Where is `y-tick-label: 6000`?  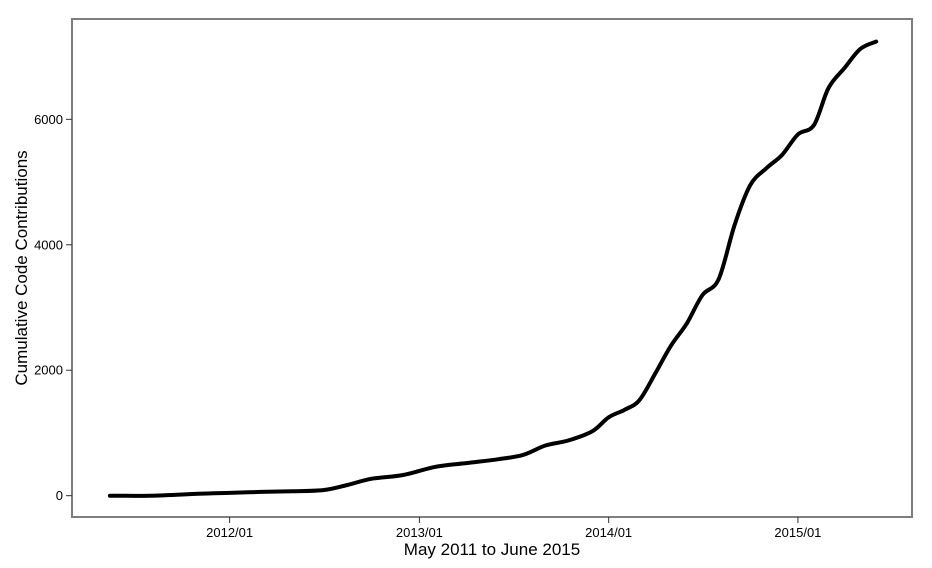
y-tick-label: 6000 is located at coordinates (48, 119).